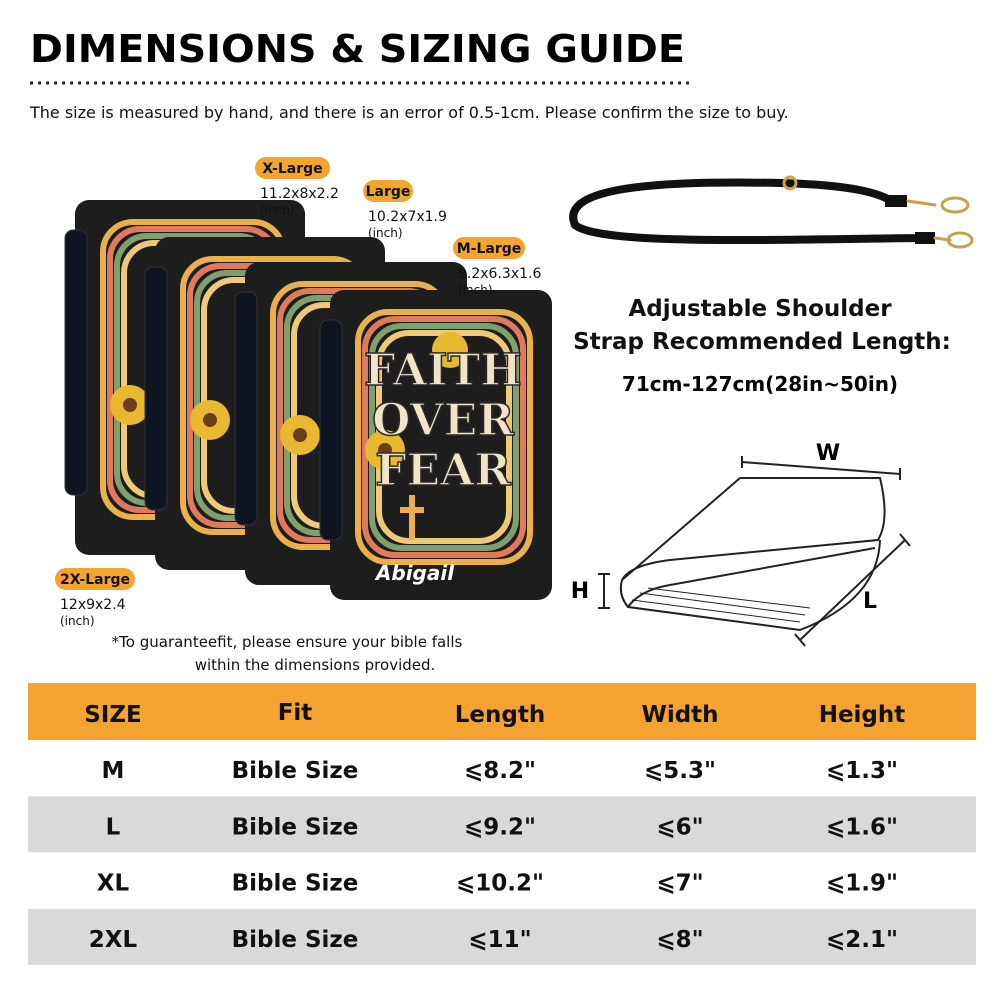  Describe the element at coordinates (862, 940) in the screenshot. I see `table-cell: ⩽2.1"` at that location.